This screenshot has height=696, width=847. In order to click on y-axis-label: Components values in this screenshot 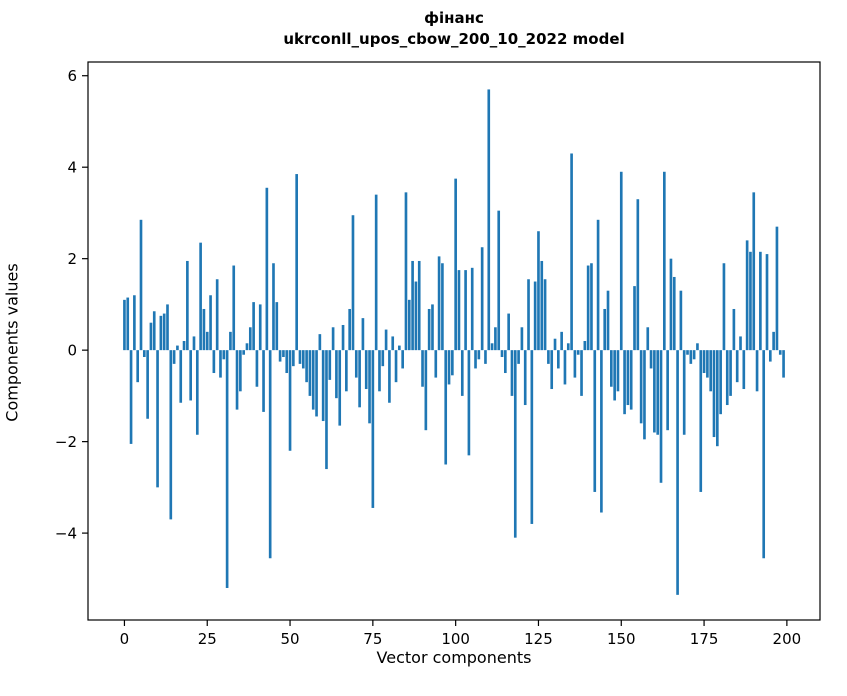, I will do `click(12, 342)`.